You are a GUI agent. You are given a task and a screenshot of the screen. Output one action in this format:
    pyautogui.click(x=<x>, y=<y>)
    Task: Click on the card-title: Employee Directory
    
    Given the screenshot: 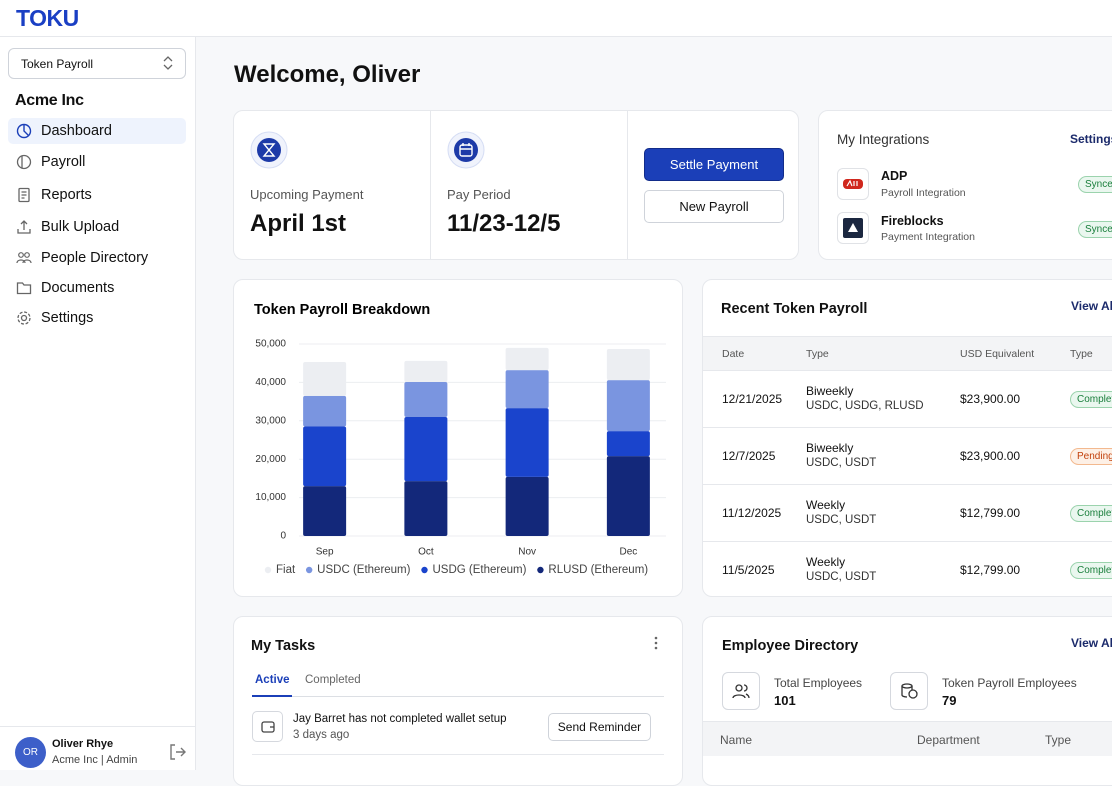 What is the action you would take?
    pyautogui.click(x=790, y=646)
    